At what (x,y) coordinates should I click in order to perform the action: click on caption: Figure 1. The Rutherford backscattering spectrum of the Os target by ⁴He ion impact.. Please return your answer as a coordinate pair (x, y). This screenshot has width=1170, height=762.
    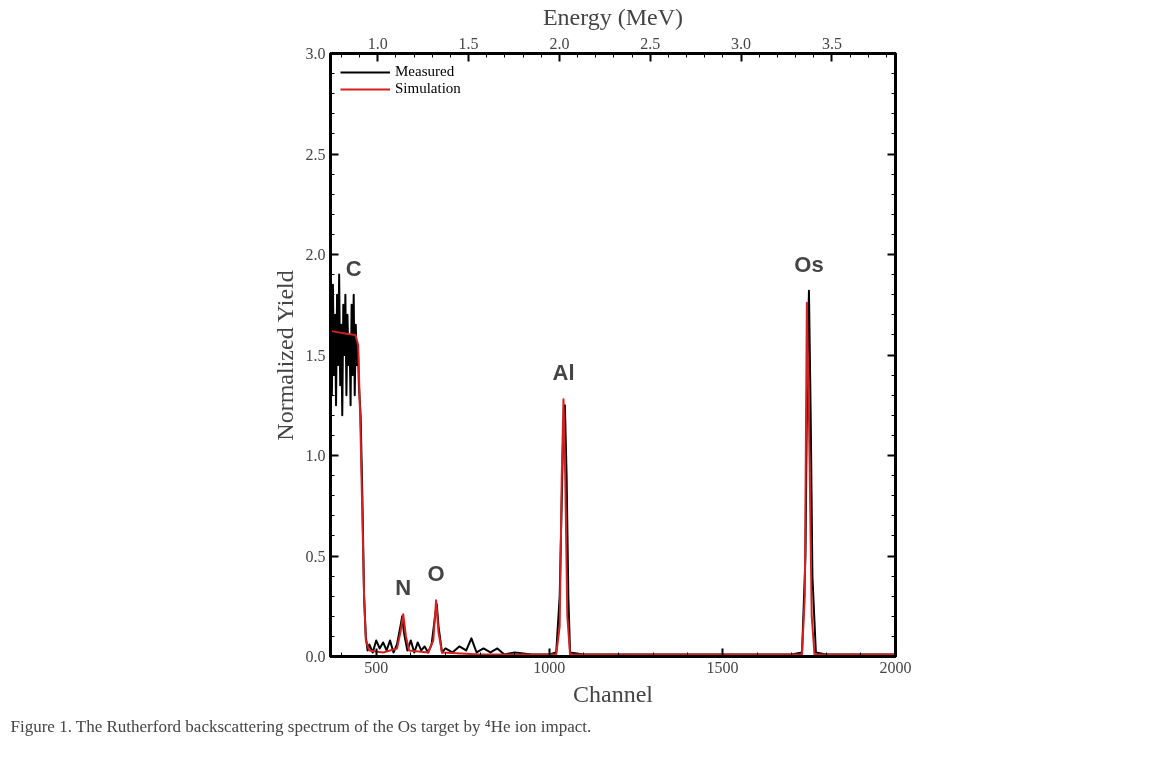
    Looking at the image, I should click on (301, 726).